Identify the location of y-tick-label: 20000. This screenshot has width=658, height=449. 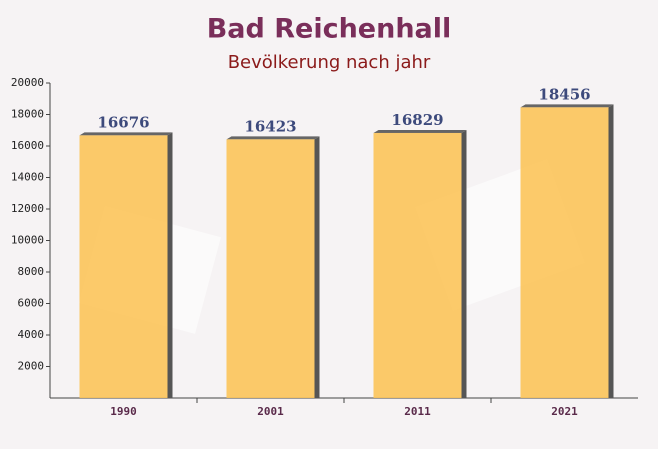
(27, 82).